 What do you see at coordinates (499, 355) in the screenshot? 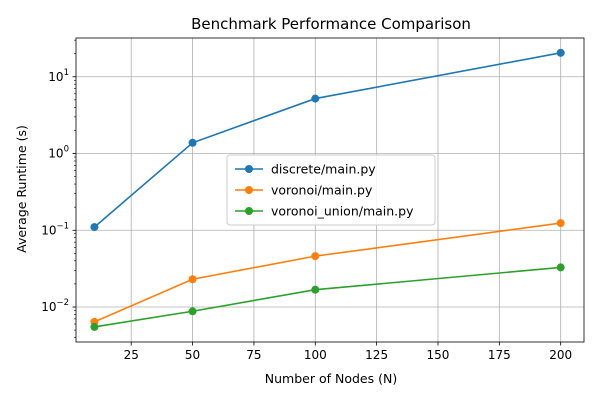
I see `x-tick-label: 175` at bounding box center [499, 355].